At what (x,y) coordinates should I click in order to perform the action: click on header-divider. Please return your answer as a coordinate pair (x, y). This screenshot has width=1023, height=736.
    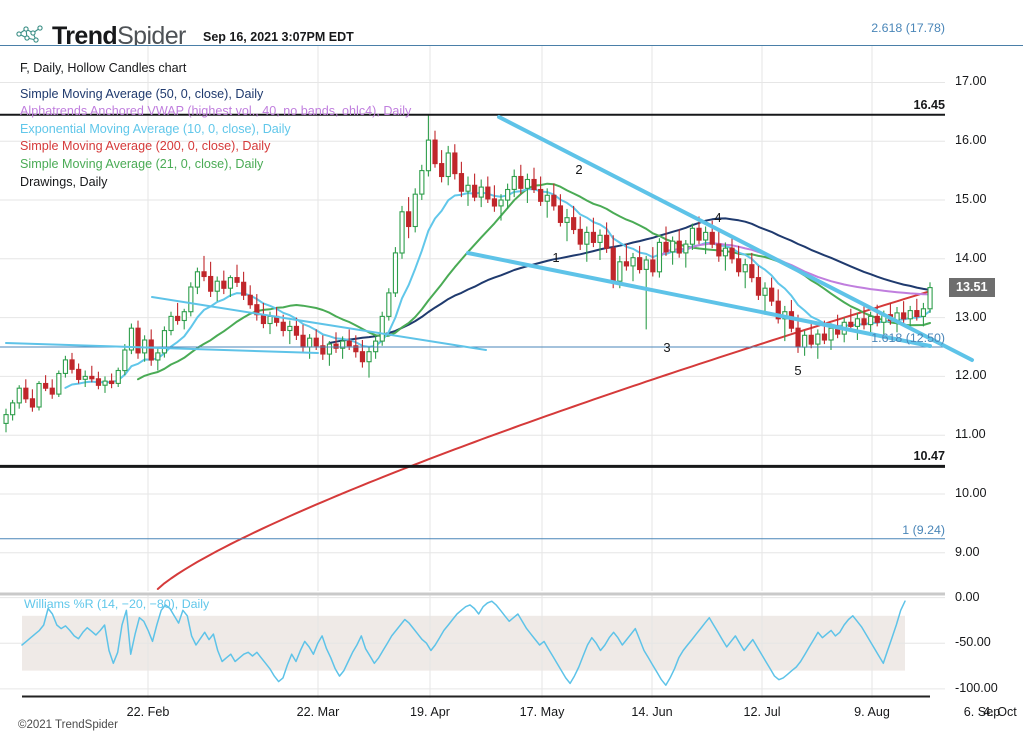
    Looking at the image, I should click on (511, 45).